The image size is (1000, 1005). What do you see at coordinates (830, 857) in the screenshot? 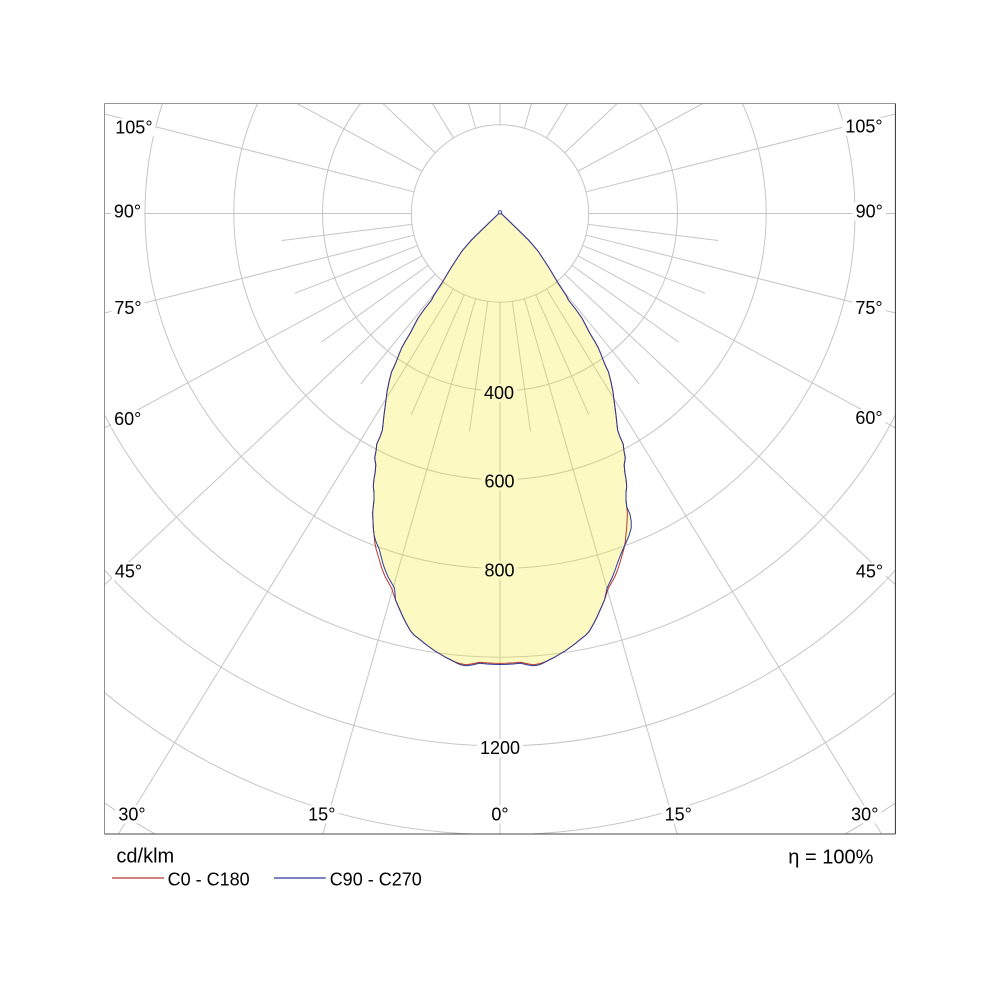
I see `svg-text: η = 100%` at bounding box center [830, 857].